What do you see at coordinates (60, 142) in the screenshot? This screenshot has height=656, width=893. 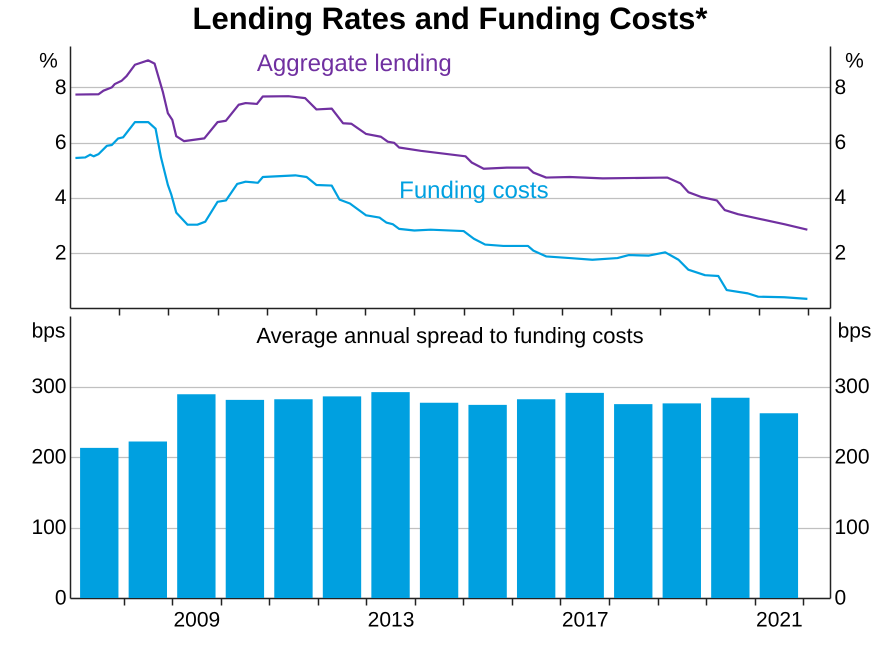 I see `y-tick-label: 6` at bounding box center [60, 142].